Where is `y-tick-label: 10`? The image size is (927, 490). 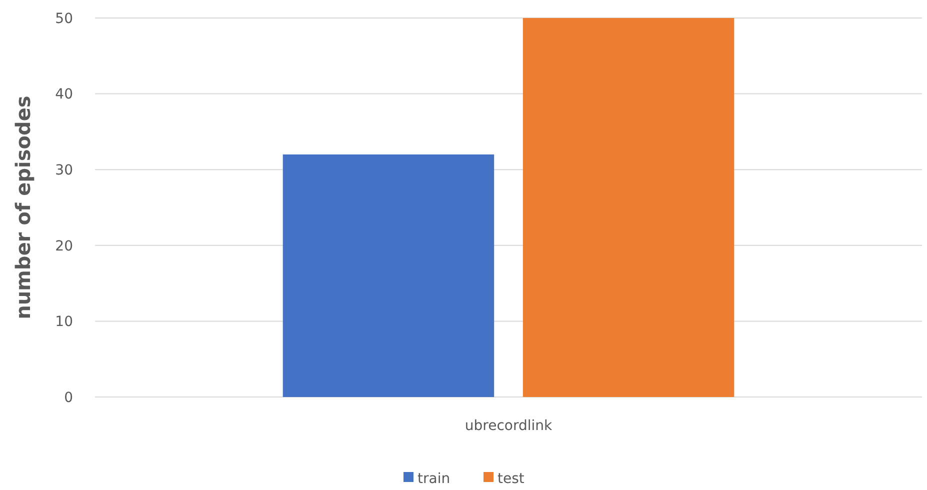 y-tick-label: 10 is located at coordinates (64, 322).